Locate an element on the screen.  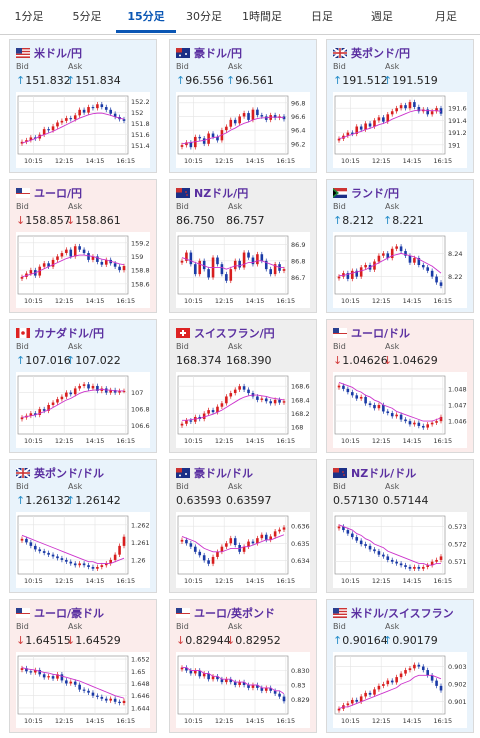
y-tick-label: 0.83 is located at coordinates (298, 686).